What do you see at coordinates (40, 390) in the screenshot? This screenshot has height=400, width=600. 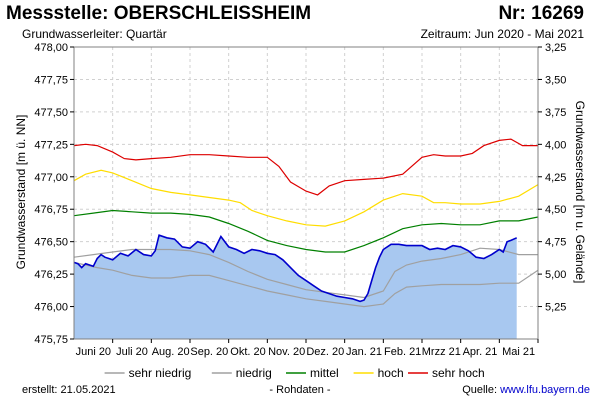 I see `created-label: erstellt:` at bounding box center [40, 390].